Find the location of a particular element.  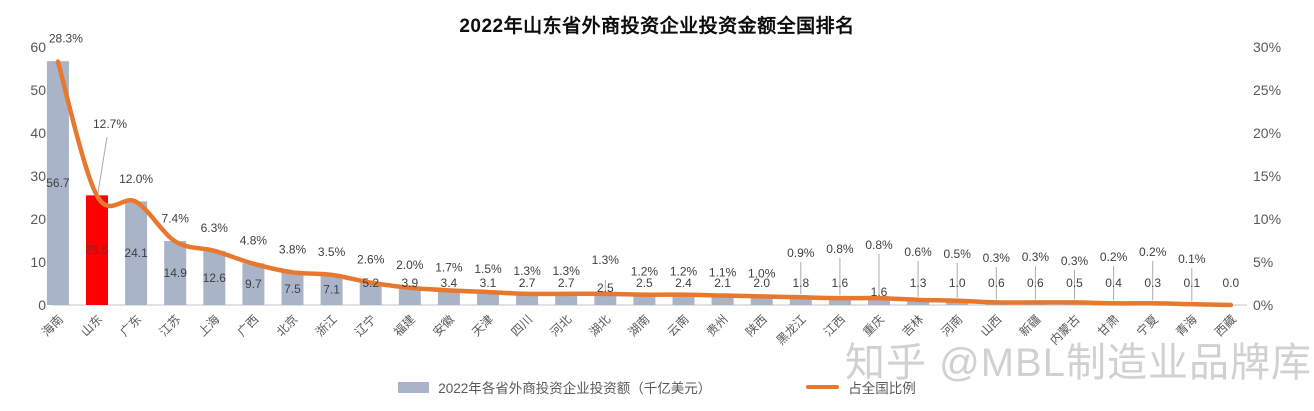

bar-value-label: 14.9 is located at coordinates (176, 273).